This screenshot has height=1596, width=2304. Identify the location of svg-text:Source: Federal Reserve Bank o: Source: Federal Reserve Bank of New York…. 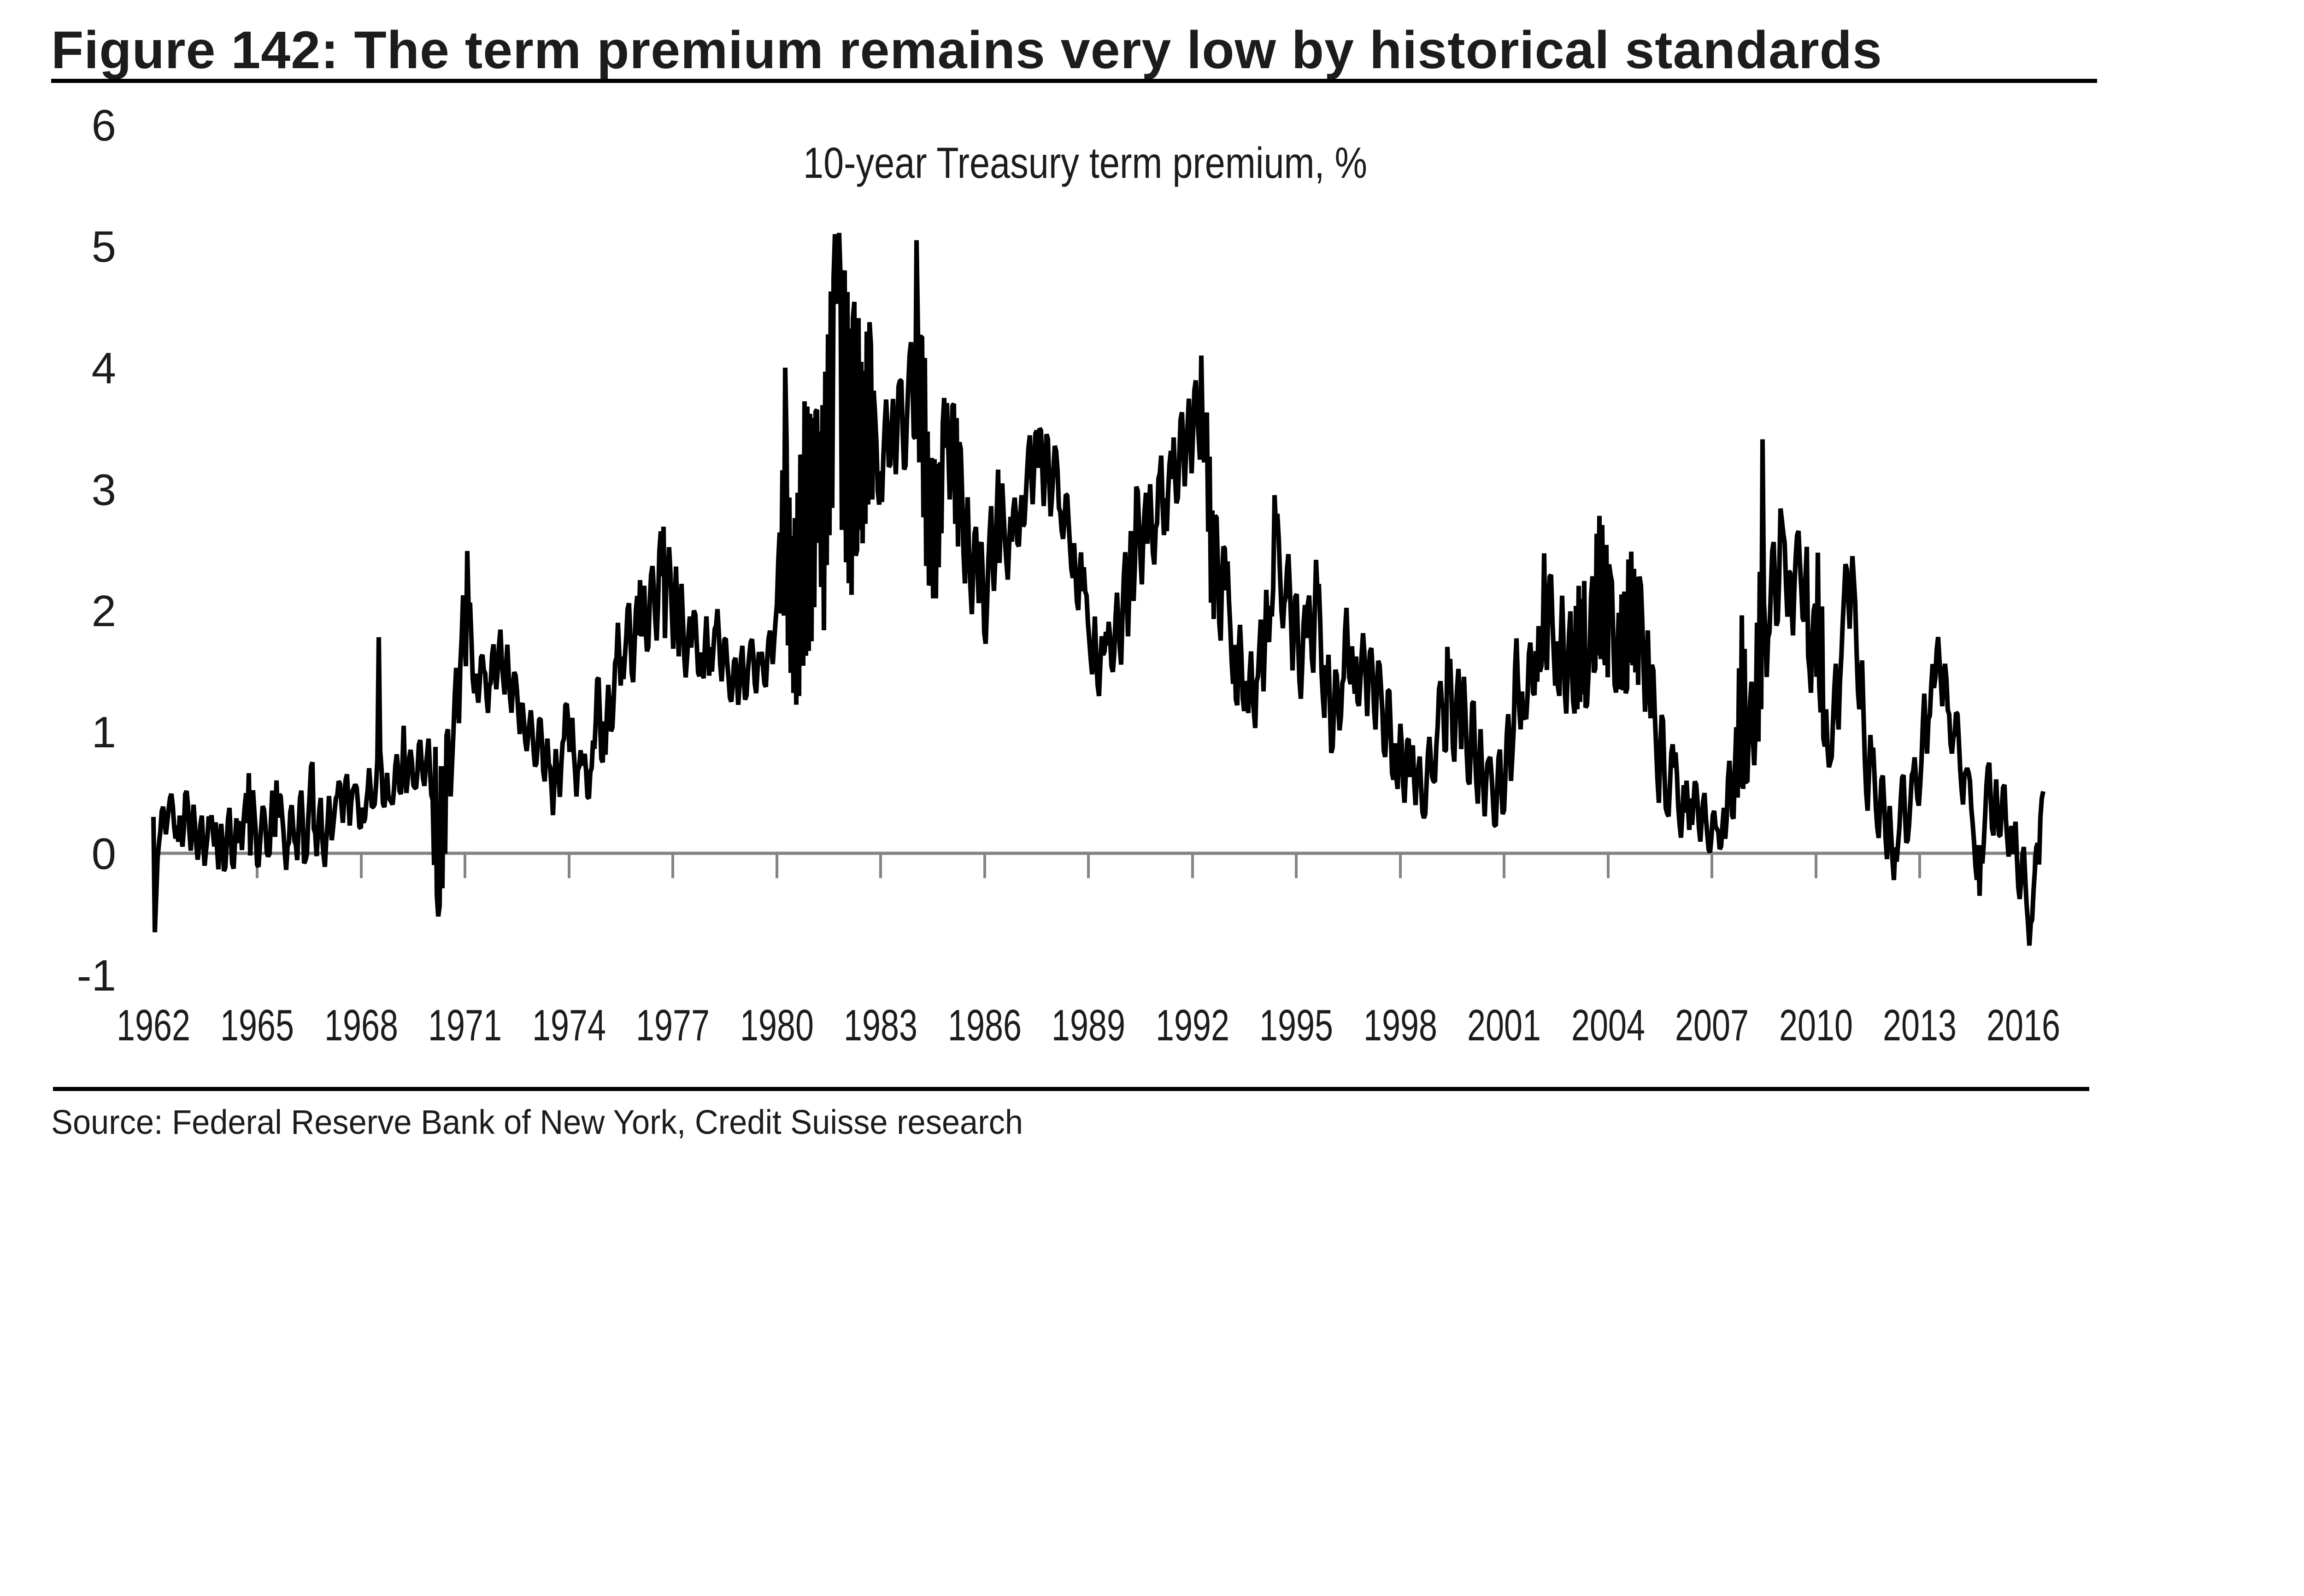
(537, 1122).